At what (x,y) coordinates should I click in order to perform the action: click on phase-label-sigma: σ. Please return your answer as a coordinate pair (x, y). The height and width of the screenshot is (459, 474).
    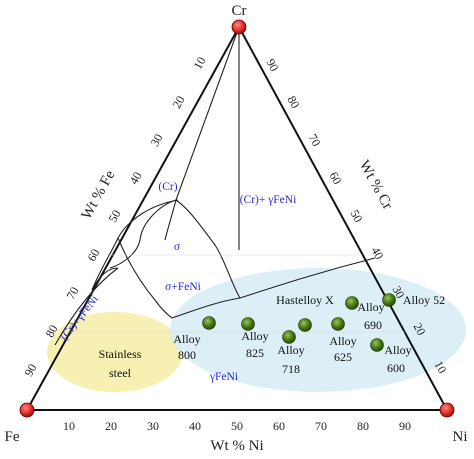
    Looking at the image, I should click on (177, 247).